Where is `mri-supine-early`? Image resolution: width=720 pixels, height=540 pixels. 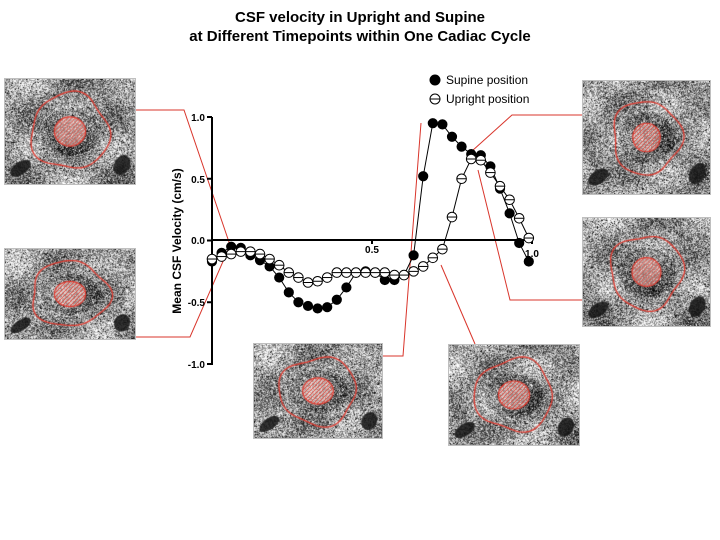
mri-supine-early is located at coordinates (70, 294).